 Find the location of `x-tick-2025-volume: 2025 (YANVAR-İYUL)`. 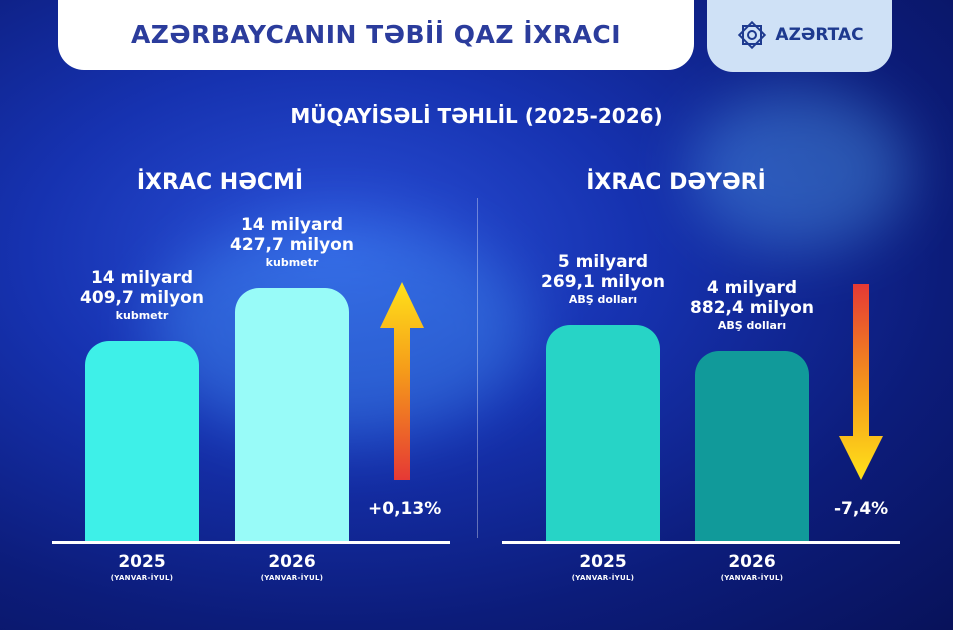

x-tick-2025-volume: 2025 (YANVAR-İYUL) is located at coordinates (142, 567).